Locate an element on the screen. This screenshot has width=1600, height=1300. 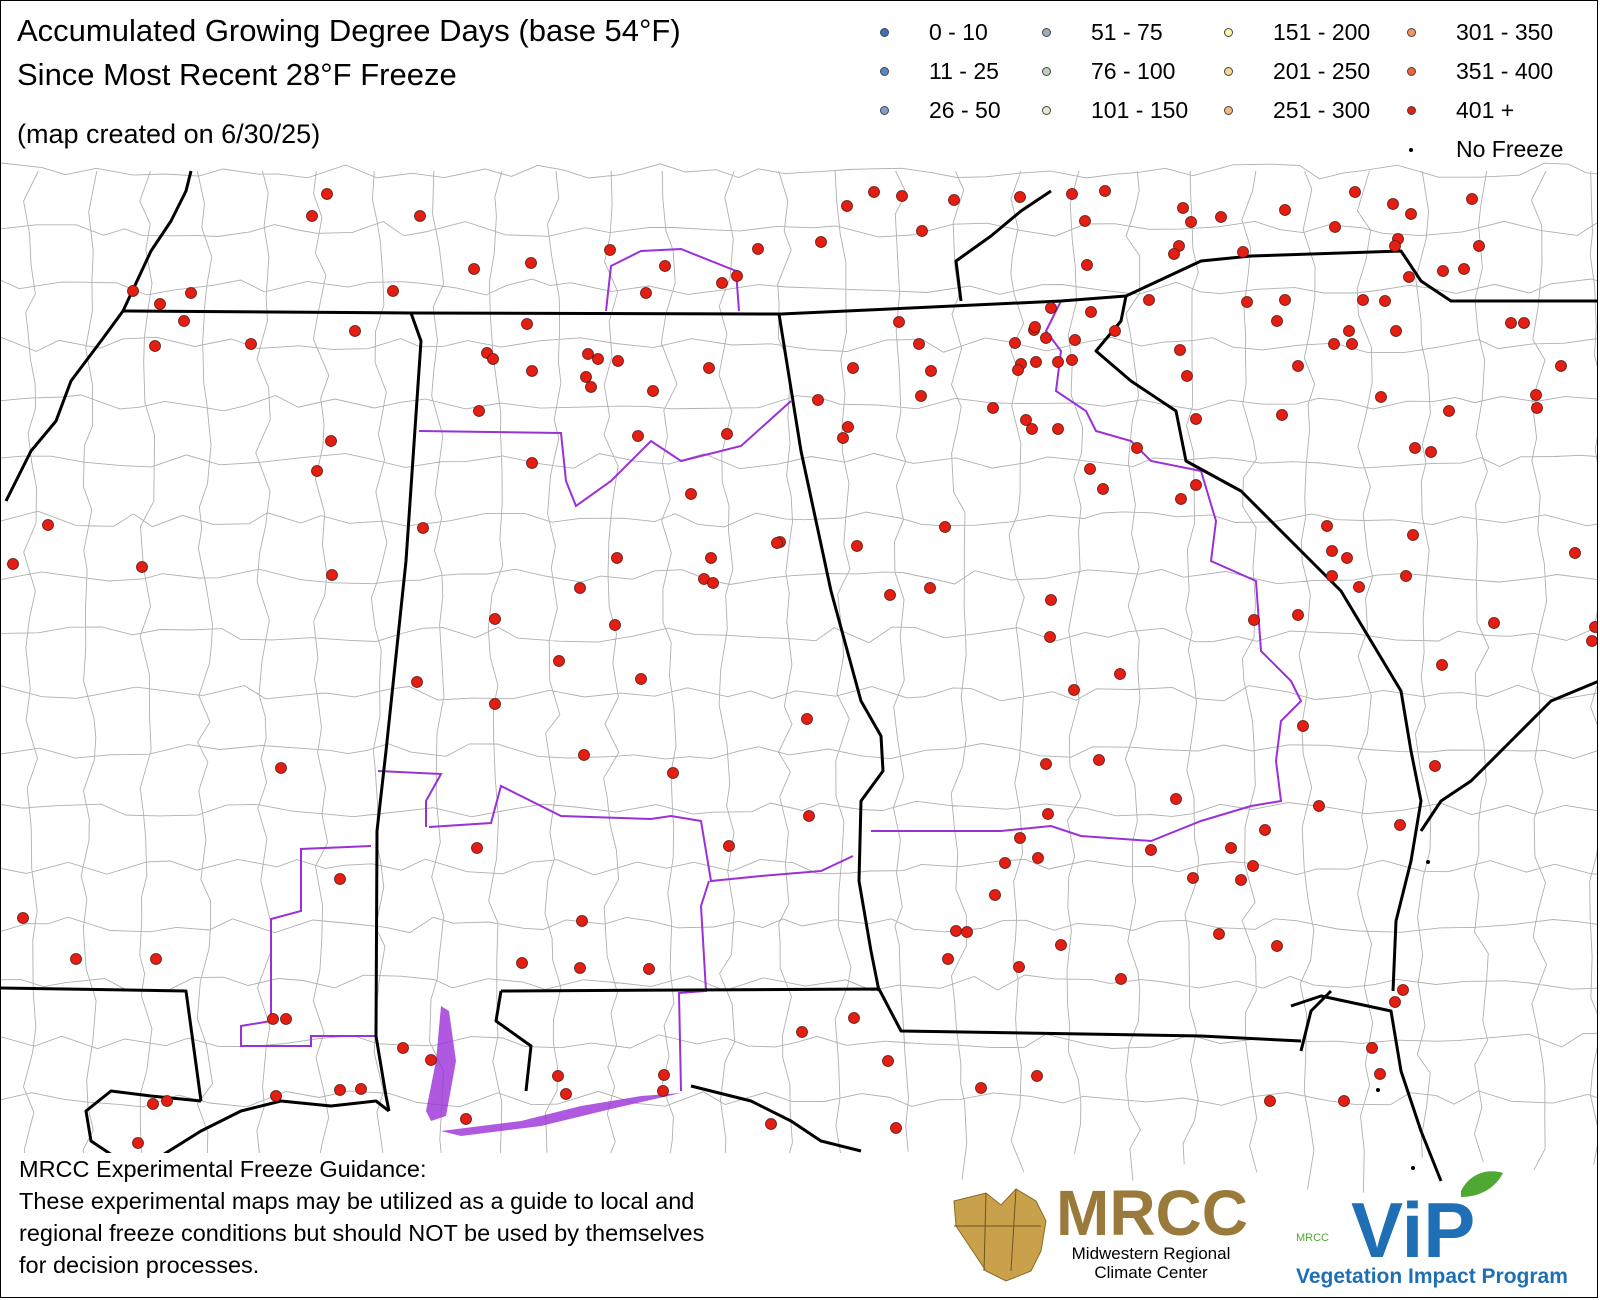
vip-subtitle: Vegetation Impact Program is located at coordinates (1432, 1276).